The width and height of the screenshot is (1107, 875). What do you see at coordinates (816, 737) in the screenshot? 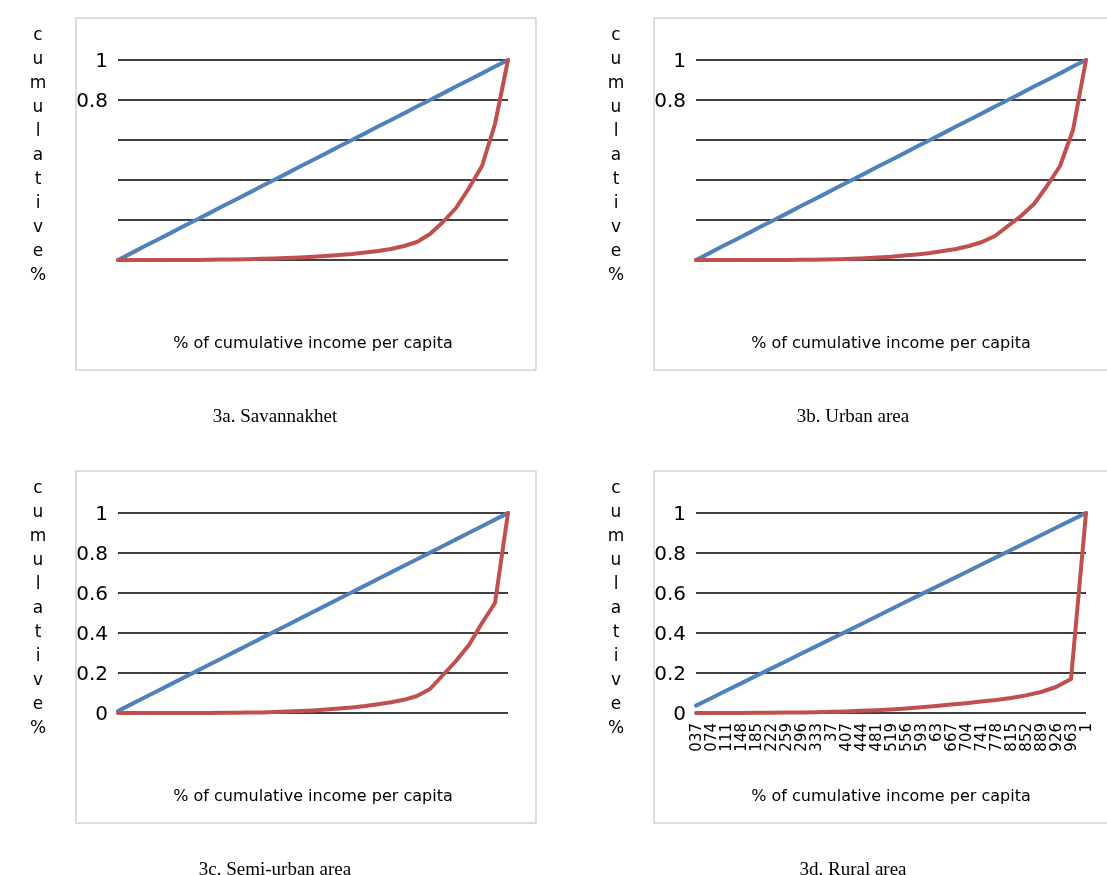
I see `x-tick-label: 333` at bounding box center [816, 737].